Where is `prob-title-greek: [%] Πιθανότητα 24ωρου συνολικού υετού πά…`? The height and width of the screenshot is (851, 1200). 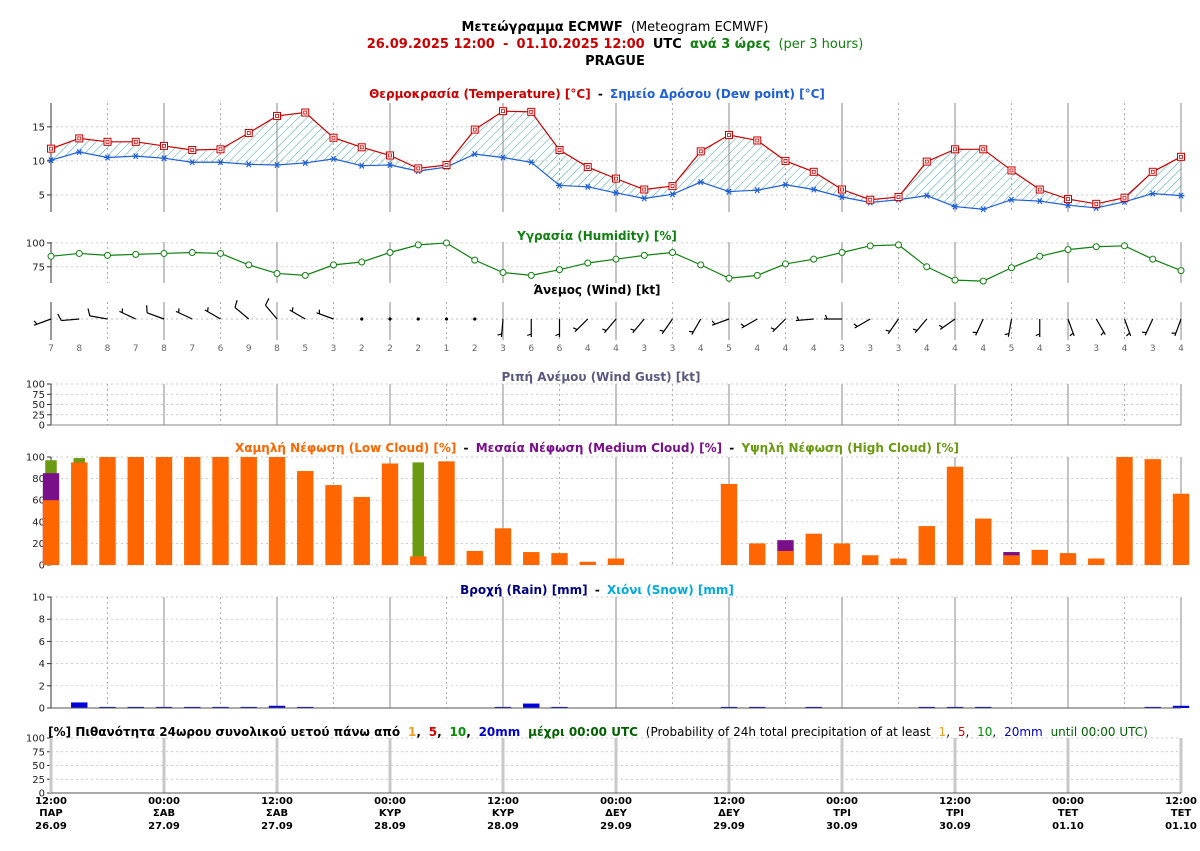 prob-title-greek: [%] Πιθανότητα 24ωρου συνολικού υετού πά… is located at coordinates (224, 732).